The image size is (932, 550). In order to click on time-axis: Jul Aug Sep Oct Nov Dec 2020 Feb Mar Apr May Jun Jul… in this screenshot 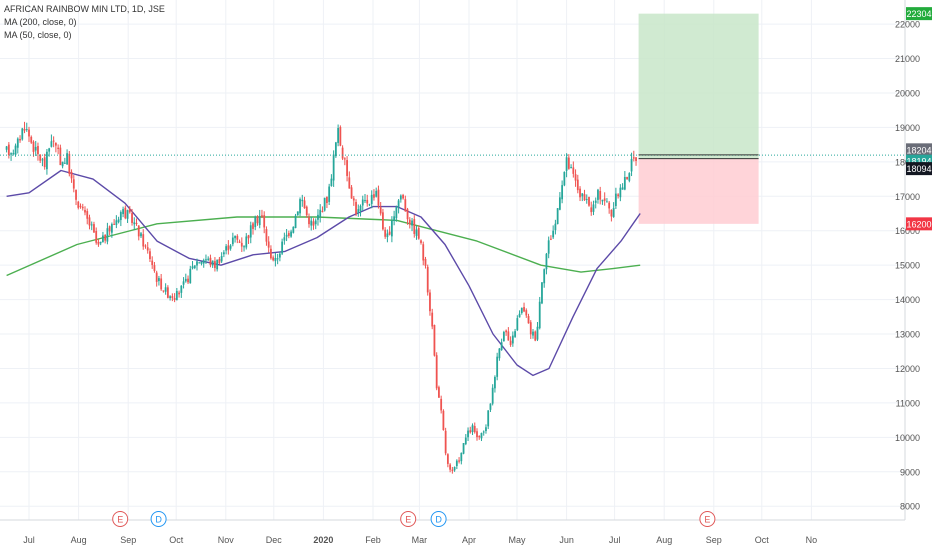, I will do `click(420, 540)`.